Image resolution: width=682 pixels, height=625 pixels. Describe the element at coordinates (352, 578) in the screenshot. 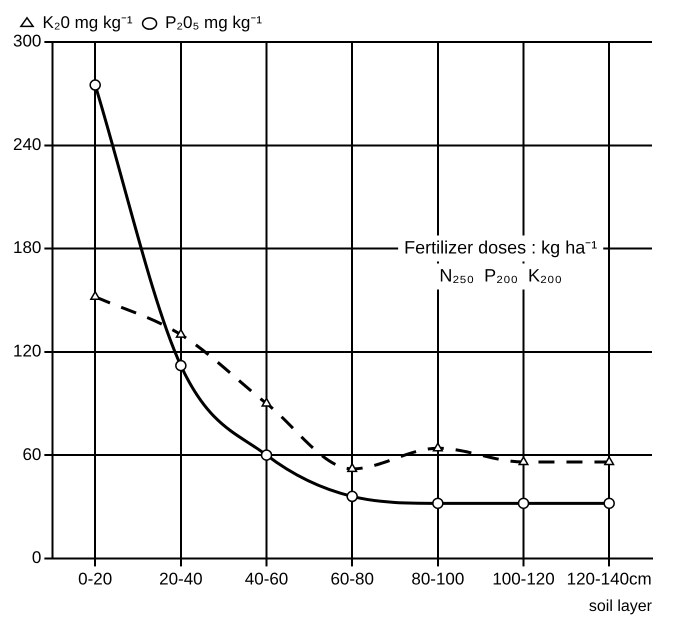

I see `x-tick-label: 60-80` at that location.